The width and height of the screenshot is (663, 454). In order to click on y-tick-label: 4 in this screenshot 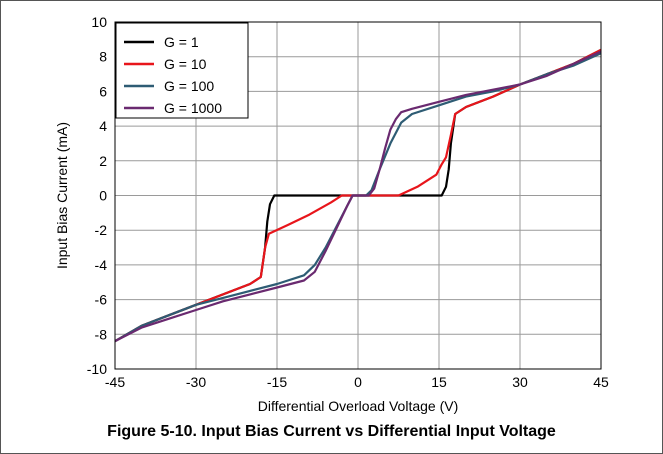, I will do `click(103, 126)`.